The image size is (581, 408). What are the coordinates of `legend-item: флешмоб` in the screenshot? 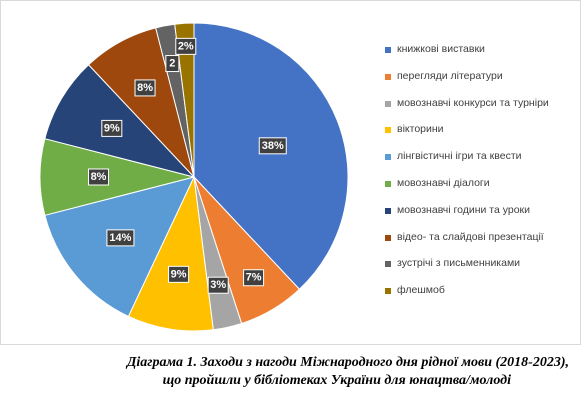 It's located at (483, 296).